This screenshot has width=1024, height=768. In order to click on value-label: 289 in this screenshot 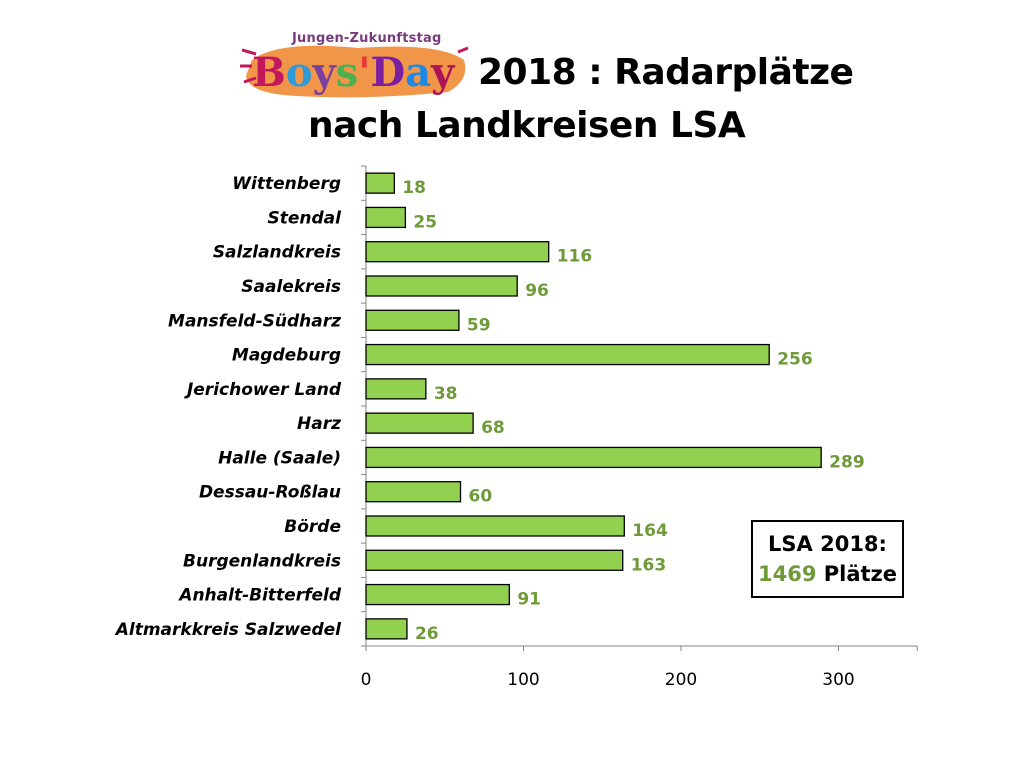, I will do `click(847, 462)`.